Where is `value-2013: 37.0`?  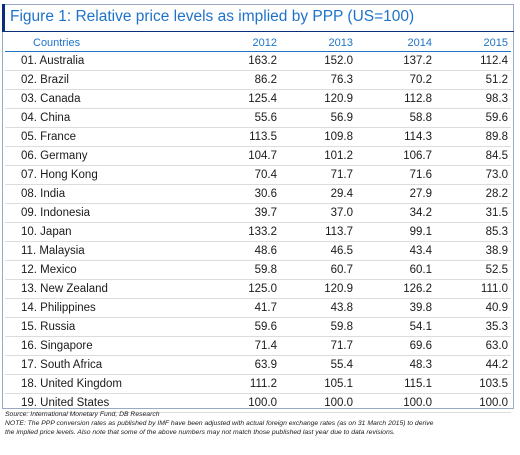 value-2013: 37.0 is located at coordinates (341, 213).